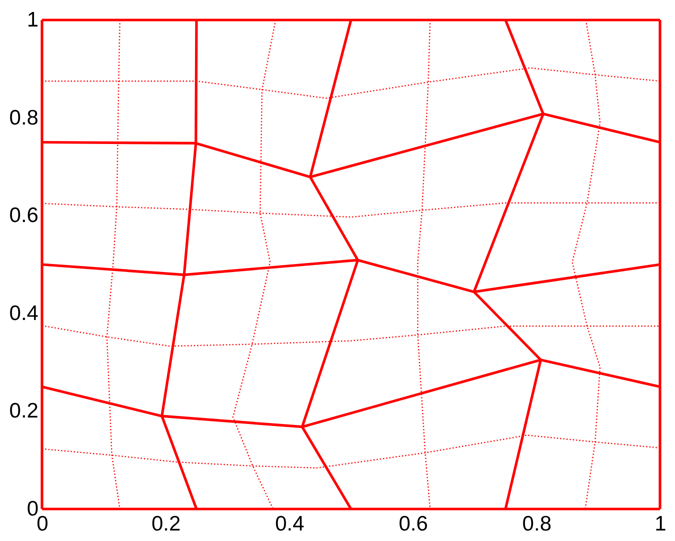  What do you see at coordinates (537, 524) in the screenshot?
I see `x-tick-label: 0.8` at bounding box center [537, 524].